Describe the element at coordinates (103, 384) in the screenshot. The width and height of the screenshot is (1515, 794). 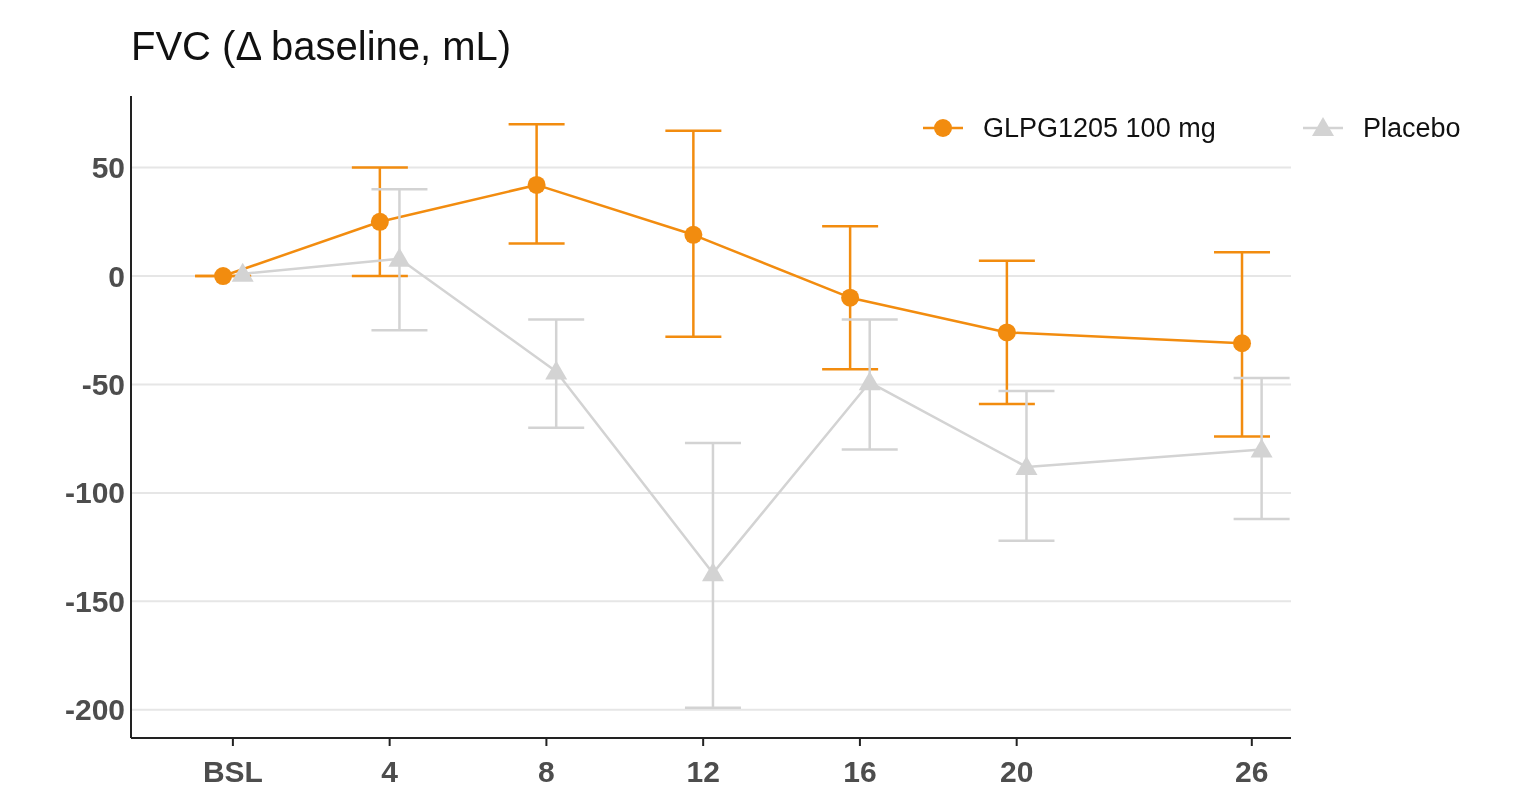
I see `y-tick-label: -50` at that location.